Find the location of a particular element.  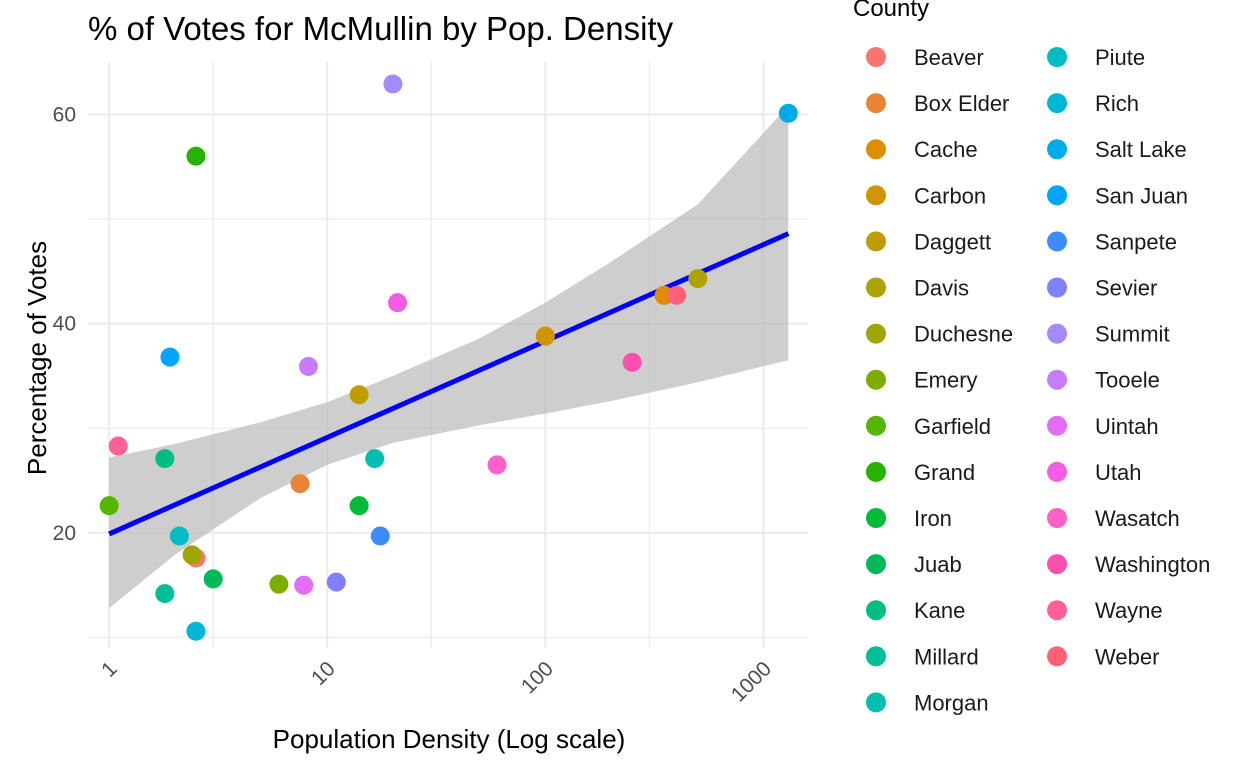

legend-label: Sanpete is located at coordinates (1136, 241).